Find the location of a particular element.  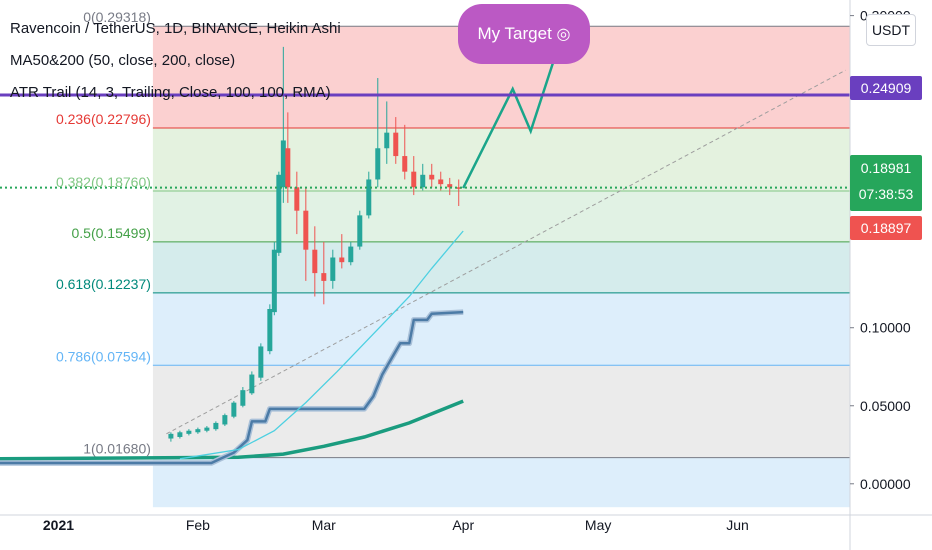

time-tick-label: 2021 is located at coordinates (58, 525).